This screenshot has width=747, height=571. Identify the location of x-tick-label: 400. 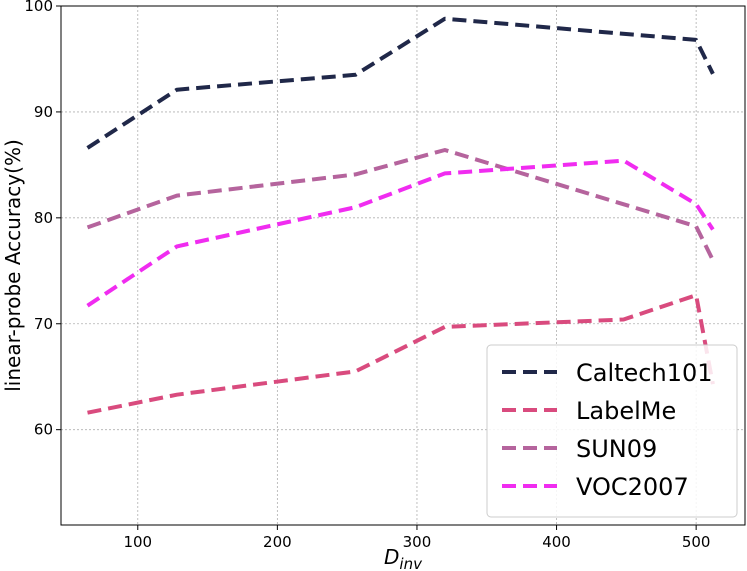
(556, 542).